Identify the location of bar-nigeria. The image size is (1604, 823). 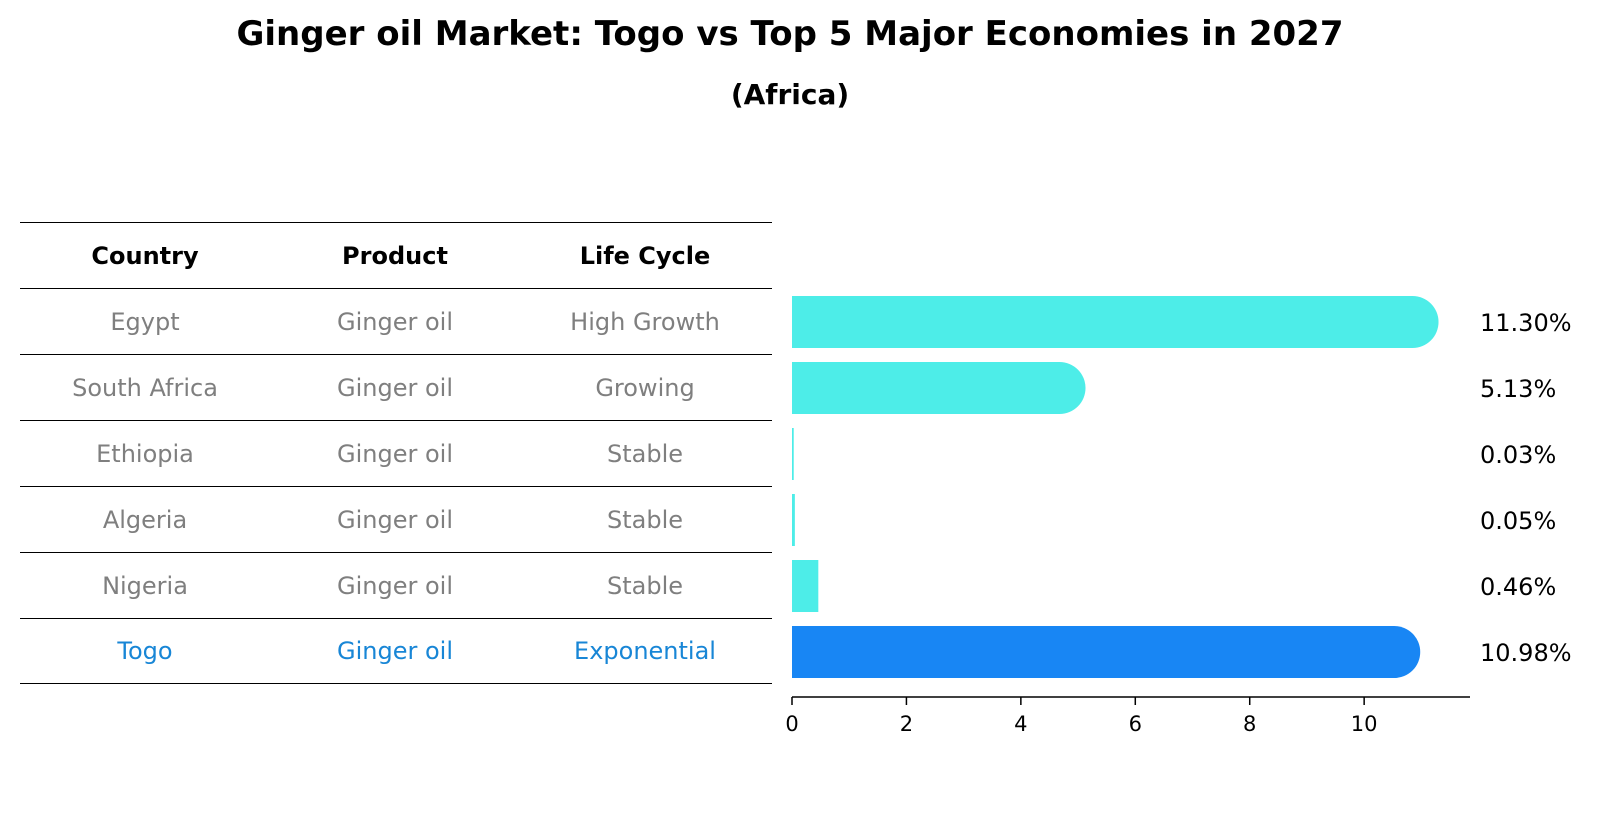
(805, 586).